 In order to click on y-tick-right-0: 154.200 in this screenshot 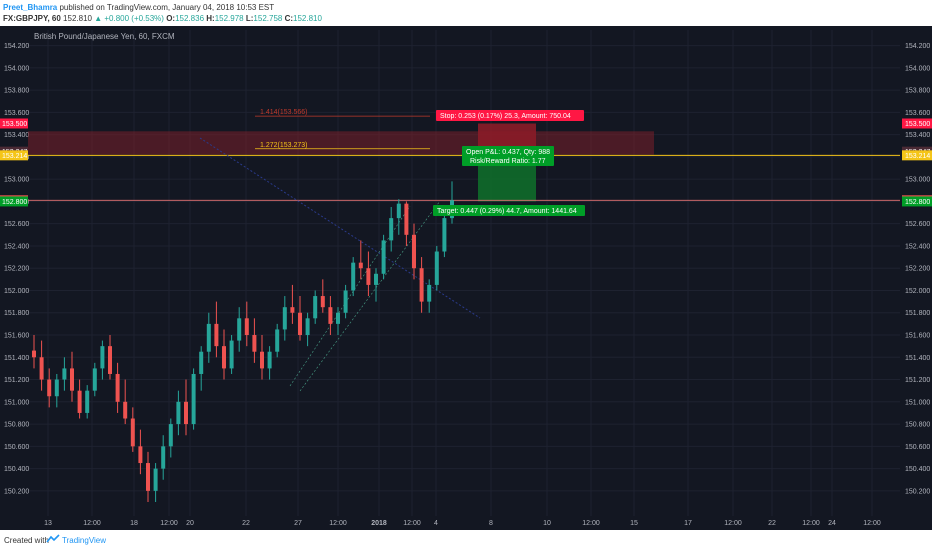, I will do `click(917, 46)`.